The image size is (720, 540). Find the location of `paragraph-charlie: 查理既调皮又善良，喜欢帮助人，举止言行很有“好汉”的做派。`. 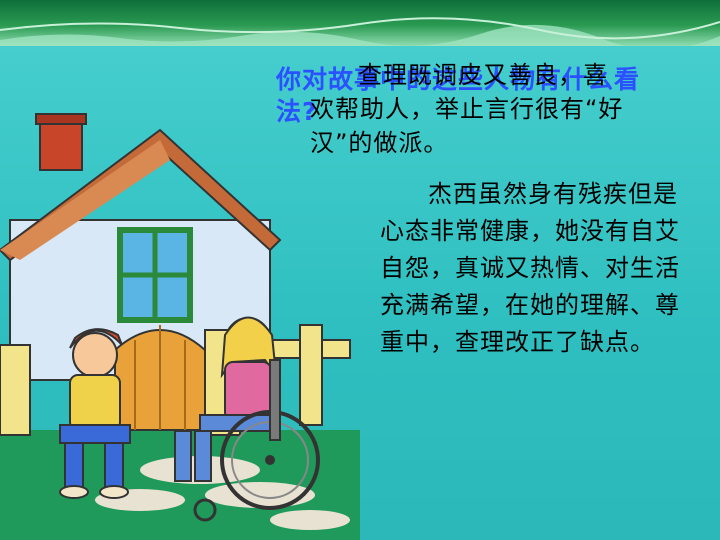

paragraph-charlie: 查理既调皮又善良，喜欢帮助人，举止言行很有“好汉”的做派。 is located at coordinates (470, 109).